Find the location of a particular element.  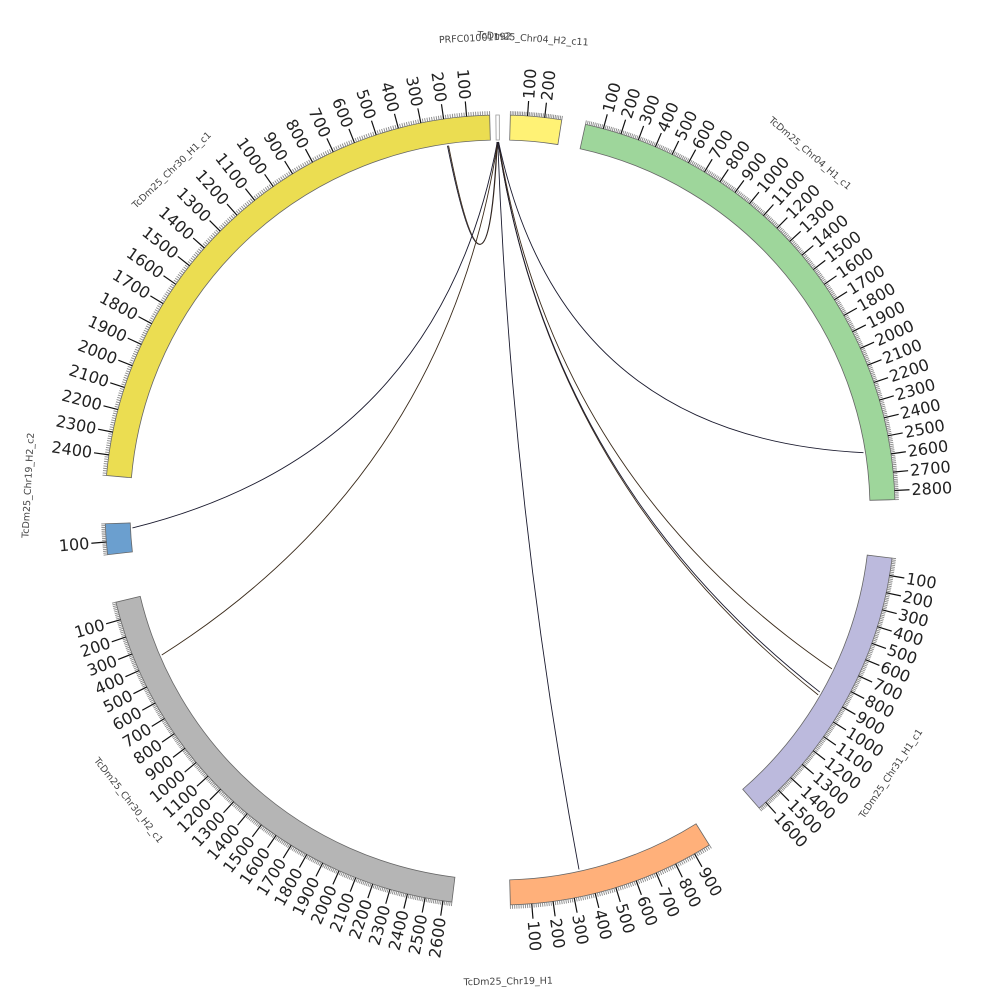

segment-PRFC01 is located at coordinates (497, 127).